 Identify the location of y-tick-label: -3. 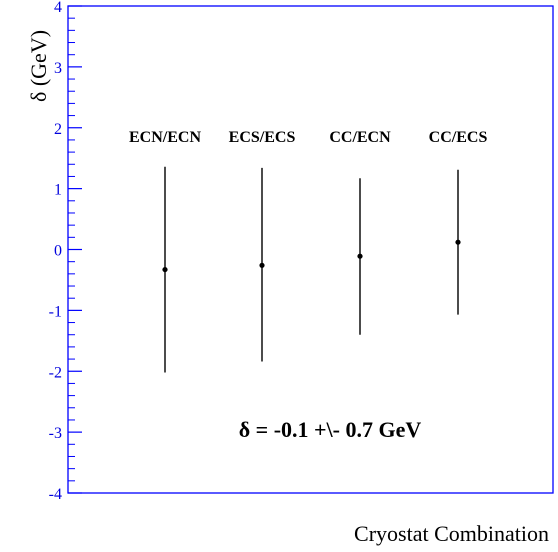
(55, 433).